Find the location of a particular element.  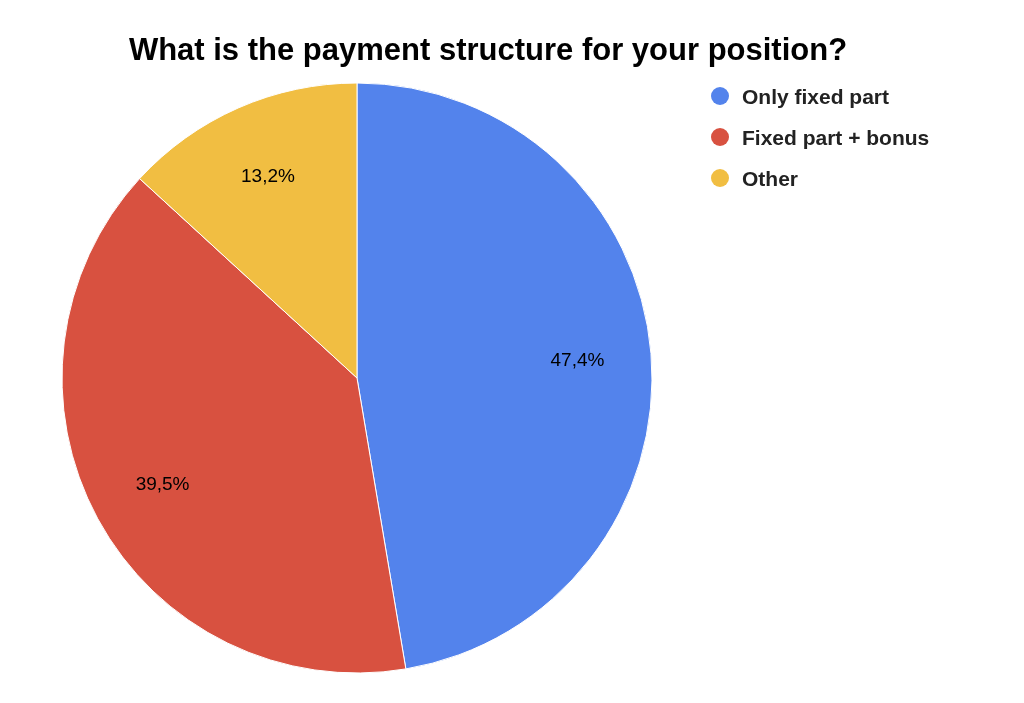

legend-label: Only fixed part is located at coordinates (816, 96).